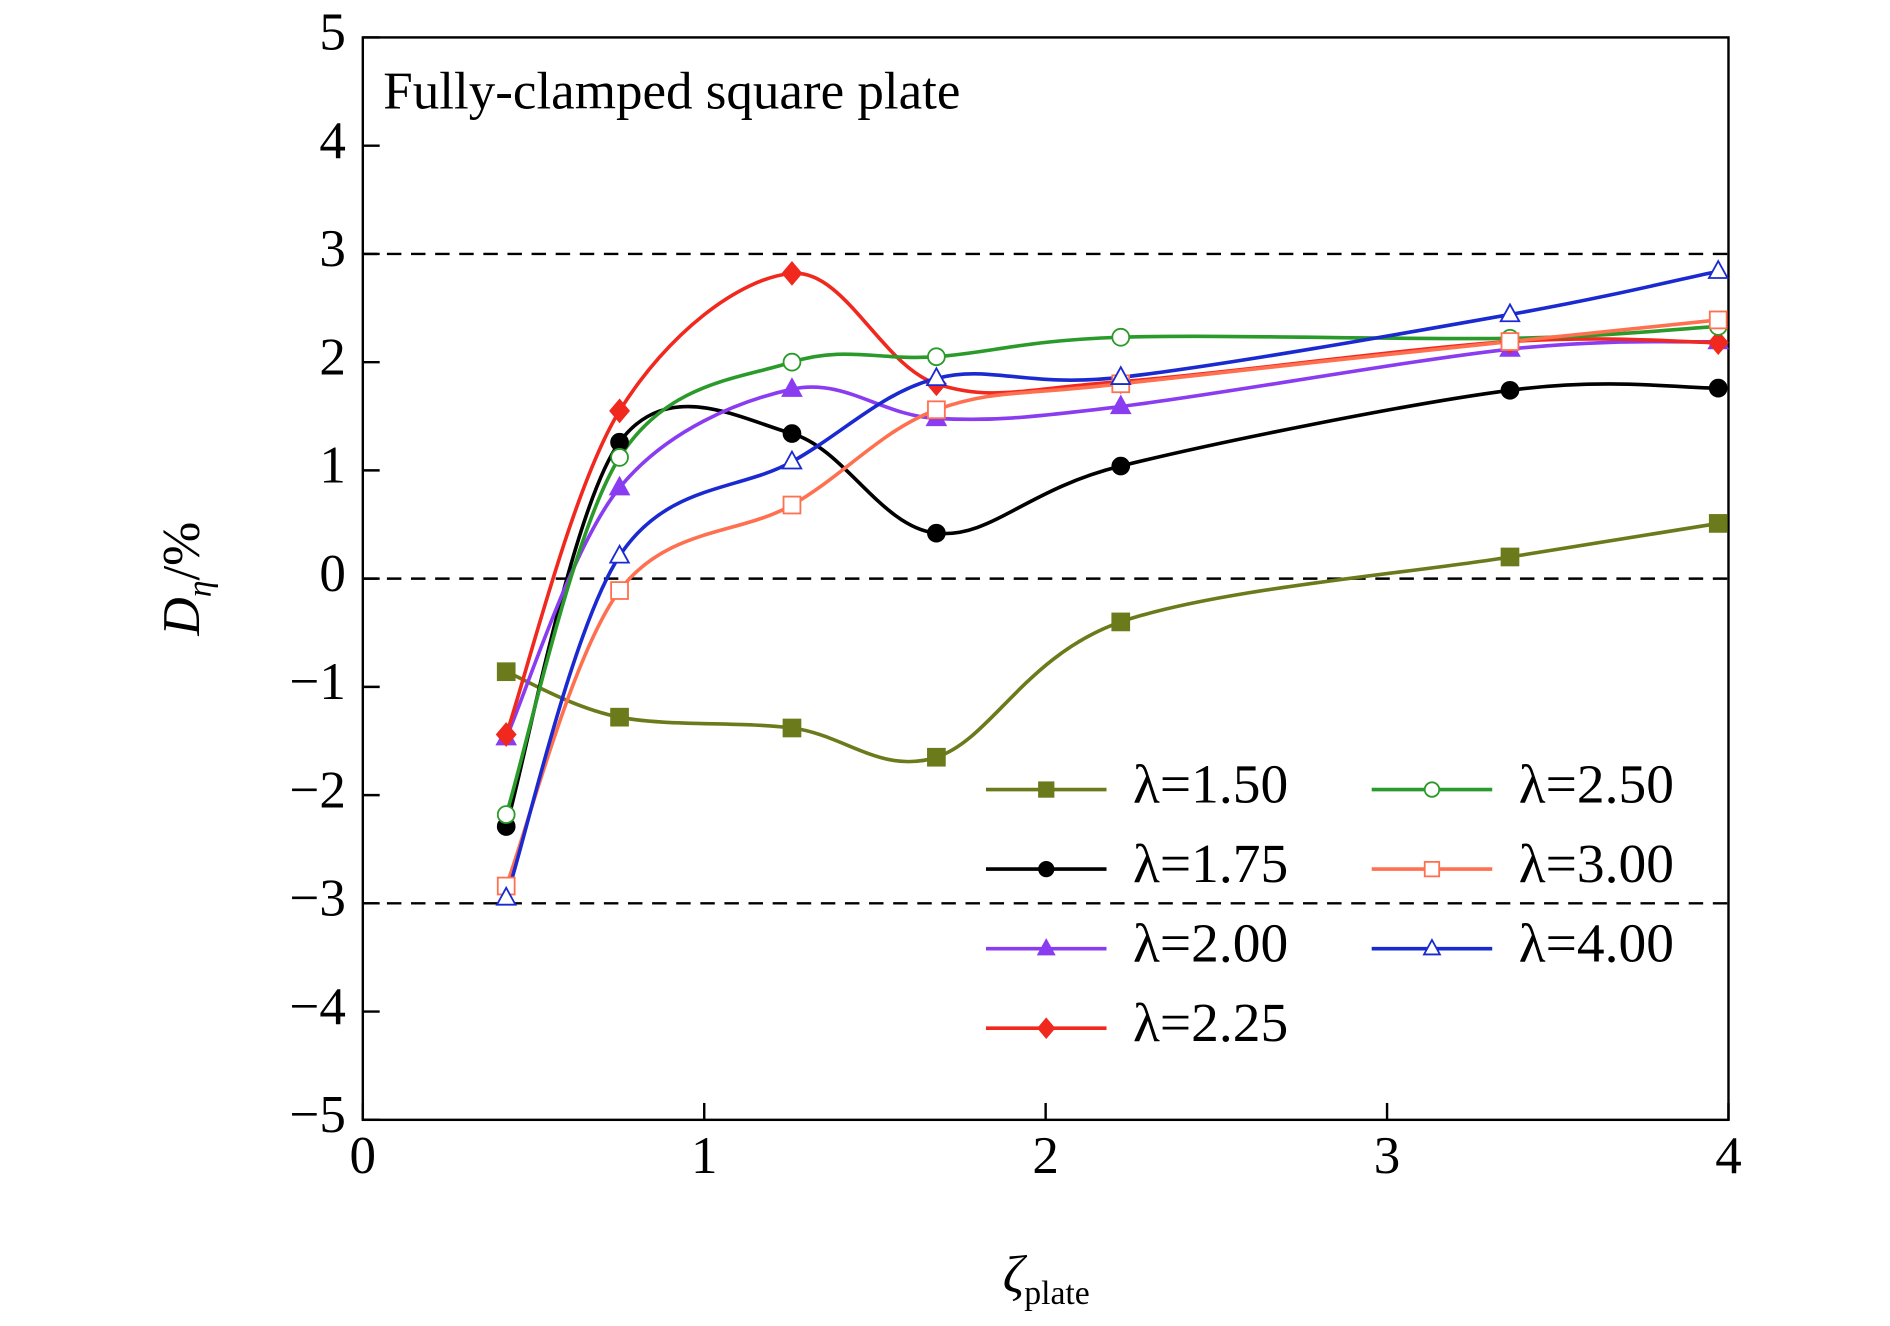  Describe the element at coordinates (332, 249) in the screenshot. I see `y-tick-label: 3` at that location.